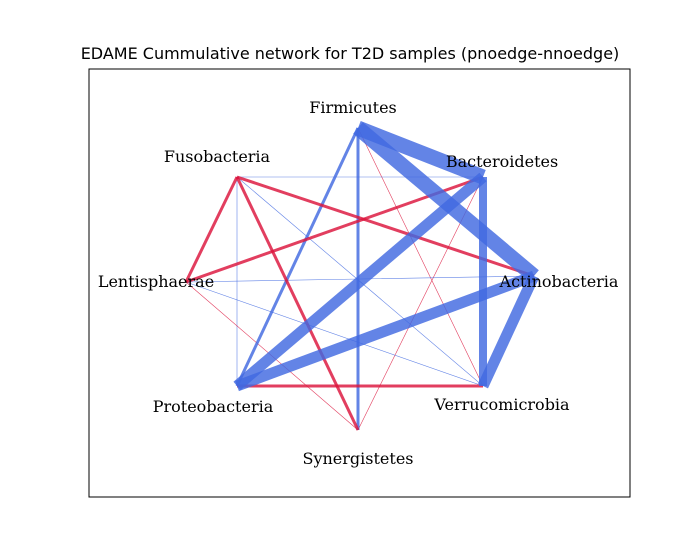  What do you see at coordinates (446, 202) in the screenshot?
I see `edge-firmicutes-actinobacteria` at bounding box center [446, 202].